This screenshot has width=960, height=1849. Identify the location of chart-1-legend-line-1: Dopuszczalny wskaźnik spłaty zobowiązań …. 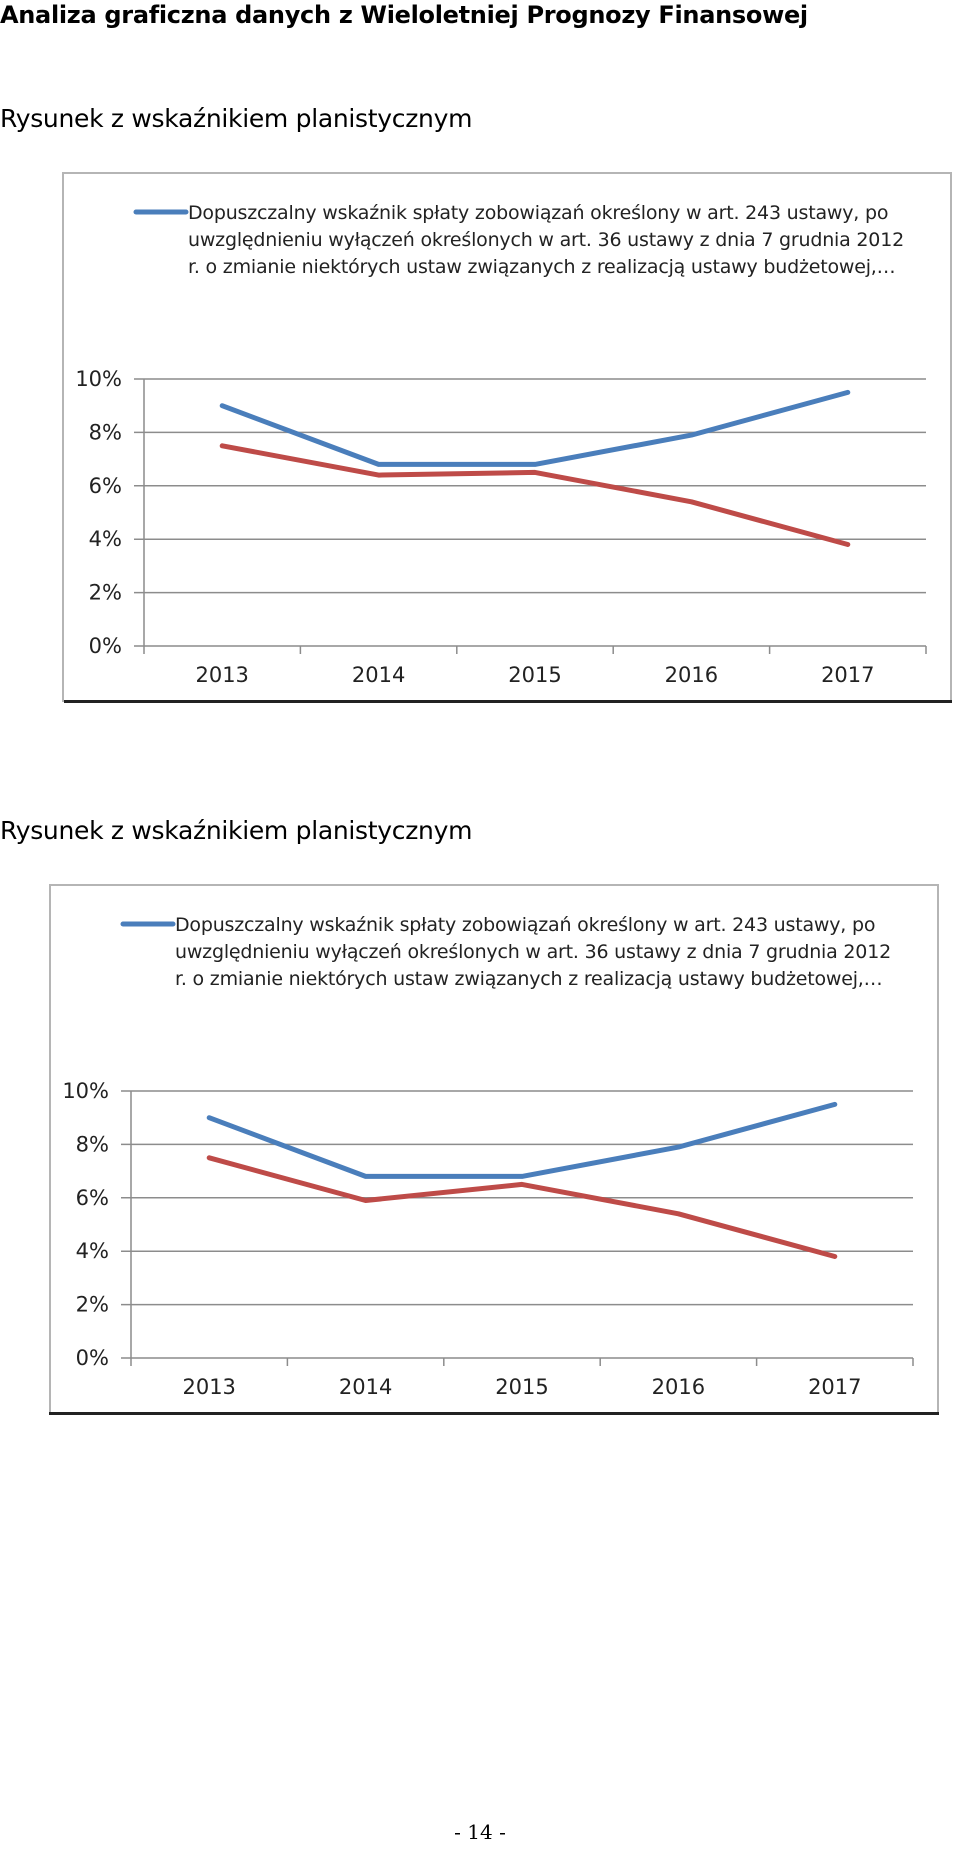
(538, 213).